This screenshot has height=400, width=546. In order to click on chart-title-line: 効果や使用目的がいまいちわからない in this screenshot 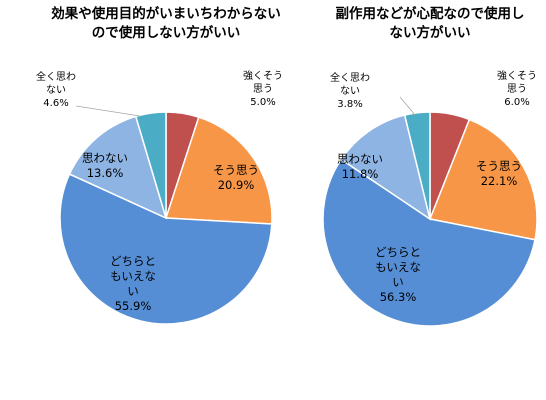, I will do `click(166, 13)`.